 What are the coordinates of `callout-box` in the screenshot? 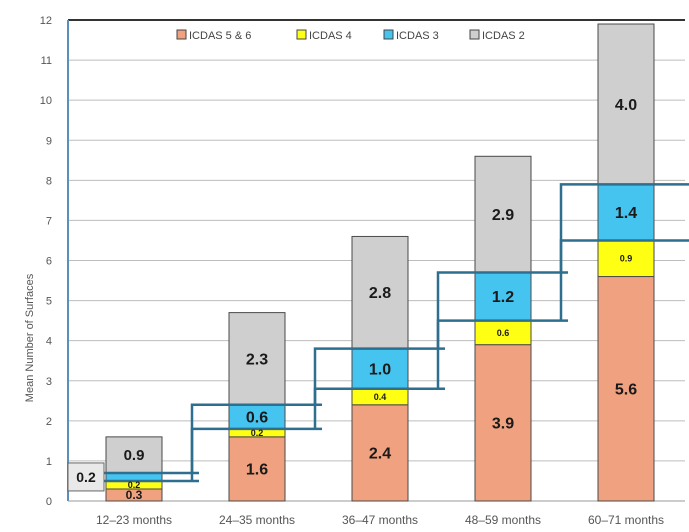 It's located at (86, 477).